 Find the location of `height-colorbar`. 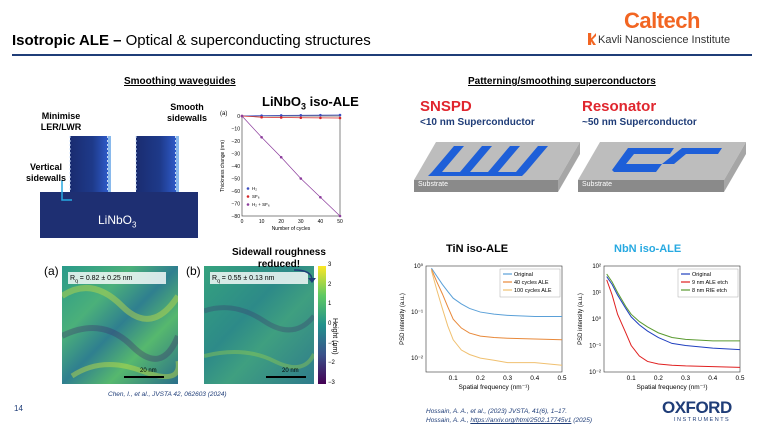

height-colorbar is located at coordinates (322, 325).